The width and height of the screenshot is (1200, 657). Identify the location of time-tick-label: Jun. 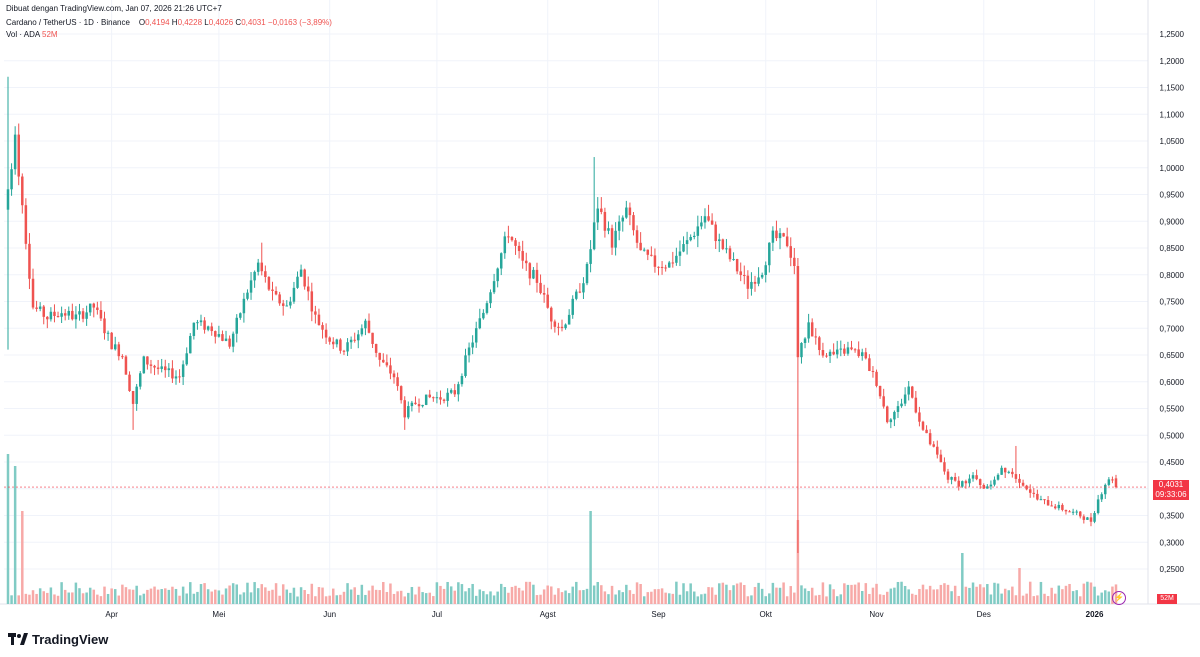
(329, 614).